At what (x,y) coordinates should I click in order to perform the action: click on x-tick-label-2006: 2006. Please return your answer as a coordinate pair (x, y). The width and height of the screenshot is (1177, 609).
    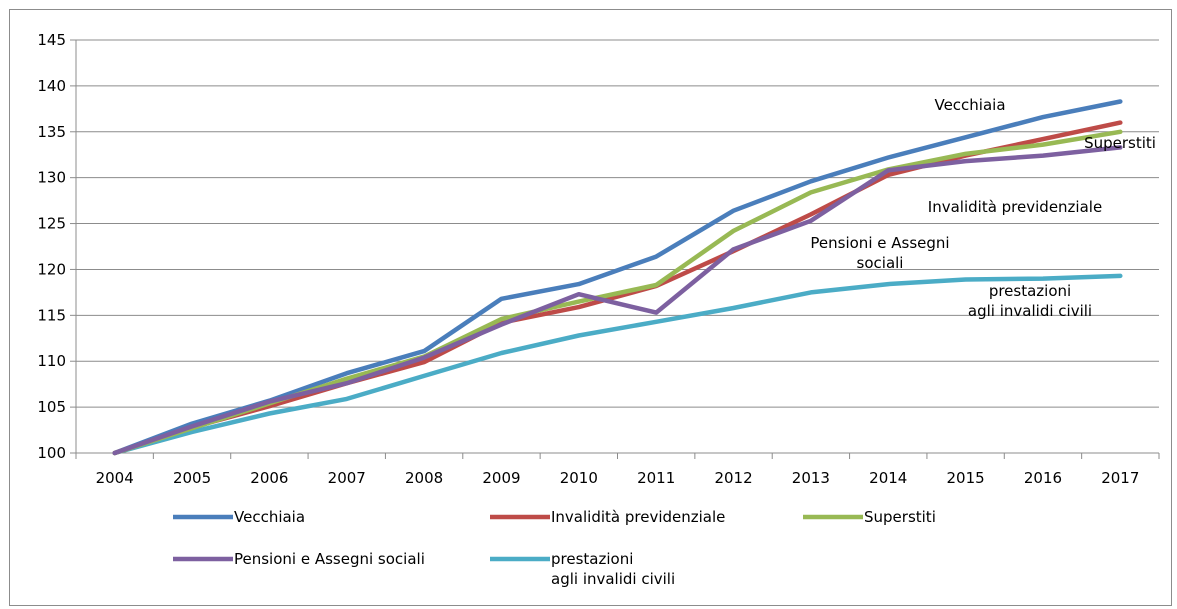
    Looking at the image, I should click on (269, 478).